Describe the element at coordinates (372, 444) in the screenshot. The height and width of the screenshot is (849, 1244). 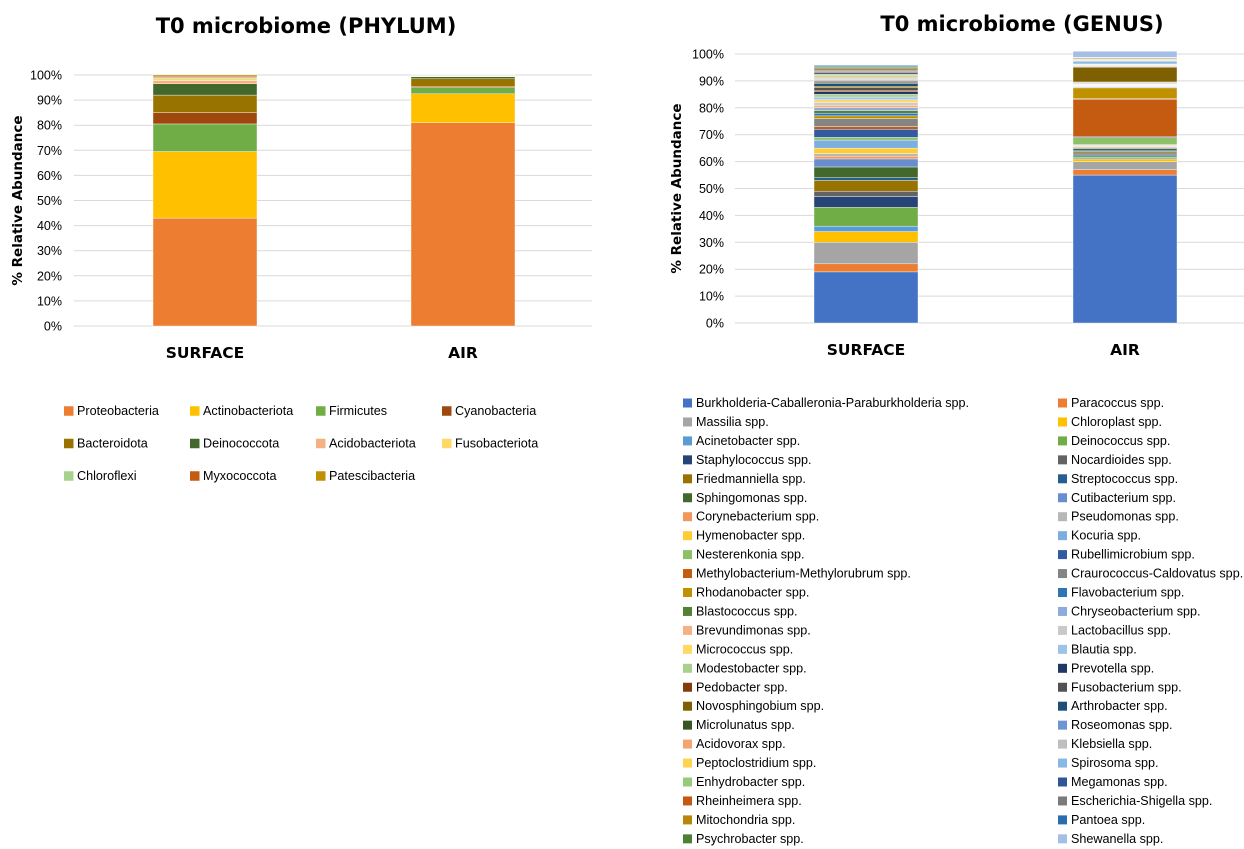
I see `legend-label: Acidobacteriota` at that location.